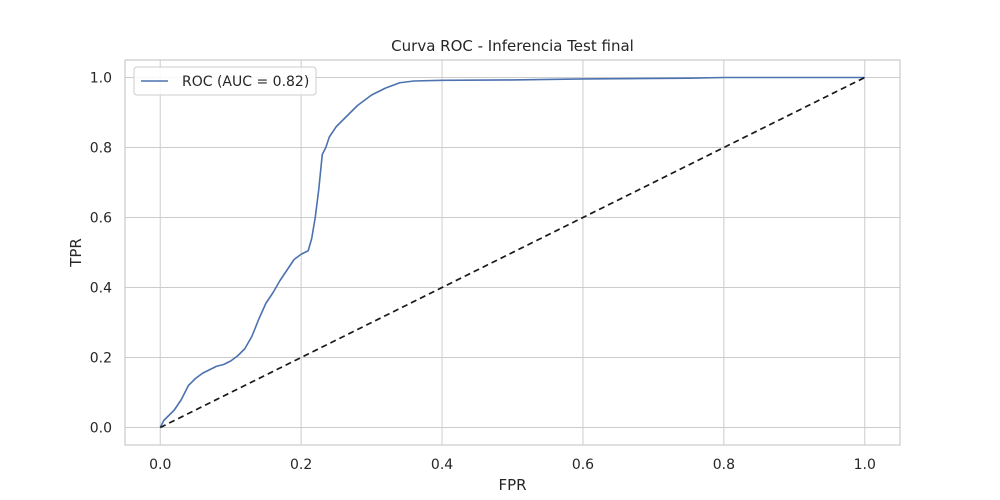  What do you see at coordinates (301, 465) in the screenshot?
I see `x-tick-label: 0.2` at bounding box center [301, 465].